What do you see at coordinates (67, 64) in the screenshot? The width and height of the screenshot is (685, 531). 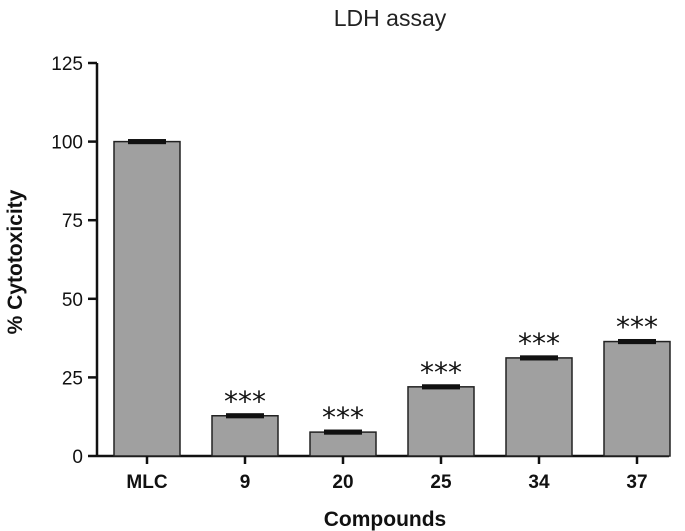 I see `y-tick-label: 125` at bounding box center [67, 64].